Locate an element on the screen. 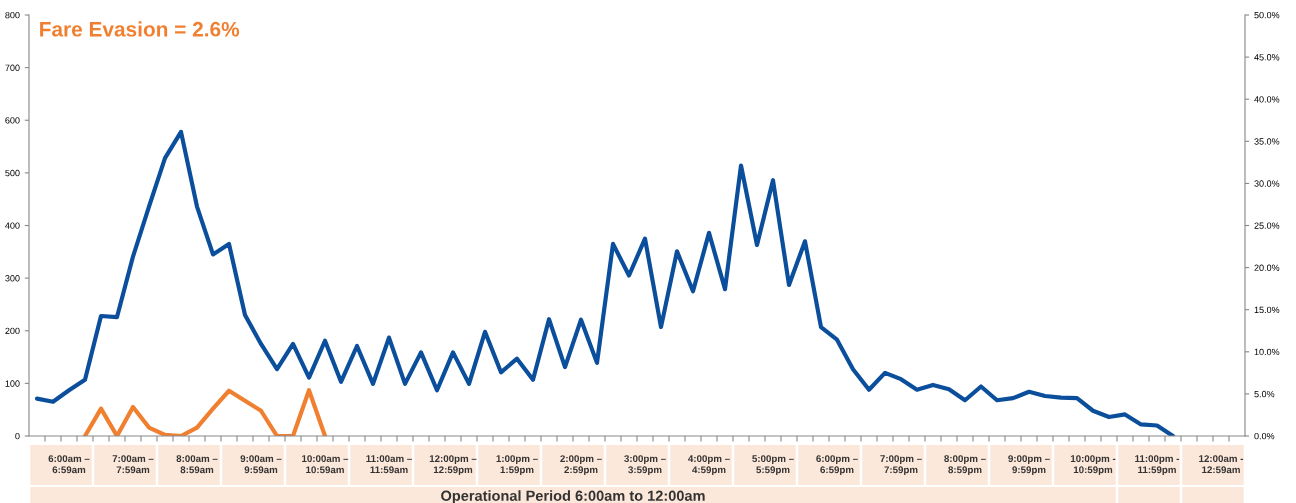  y-tick-label: 300 is located at coordinates (12, 278).